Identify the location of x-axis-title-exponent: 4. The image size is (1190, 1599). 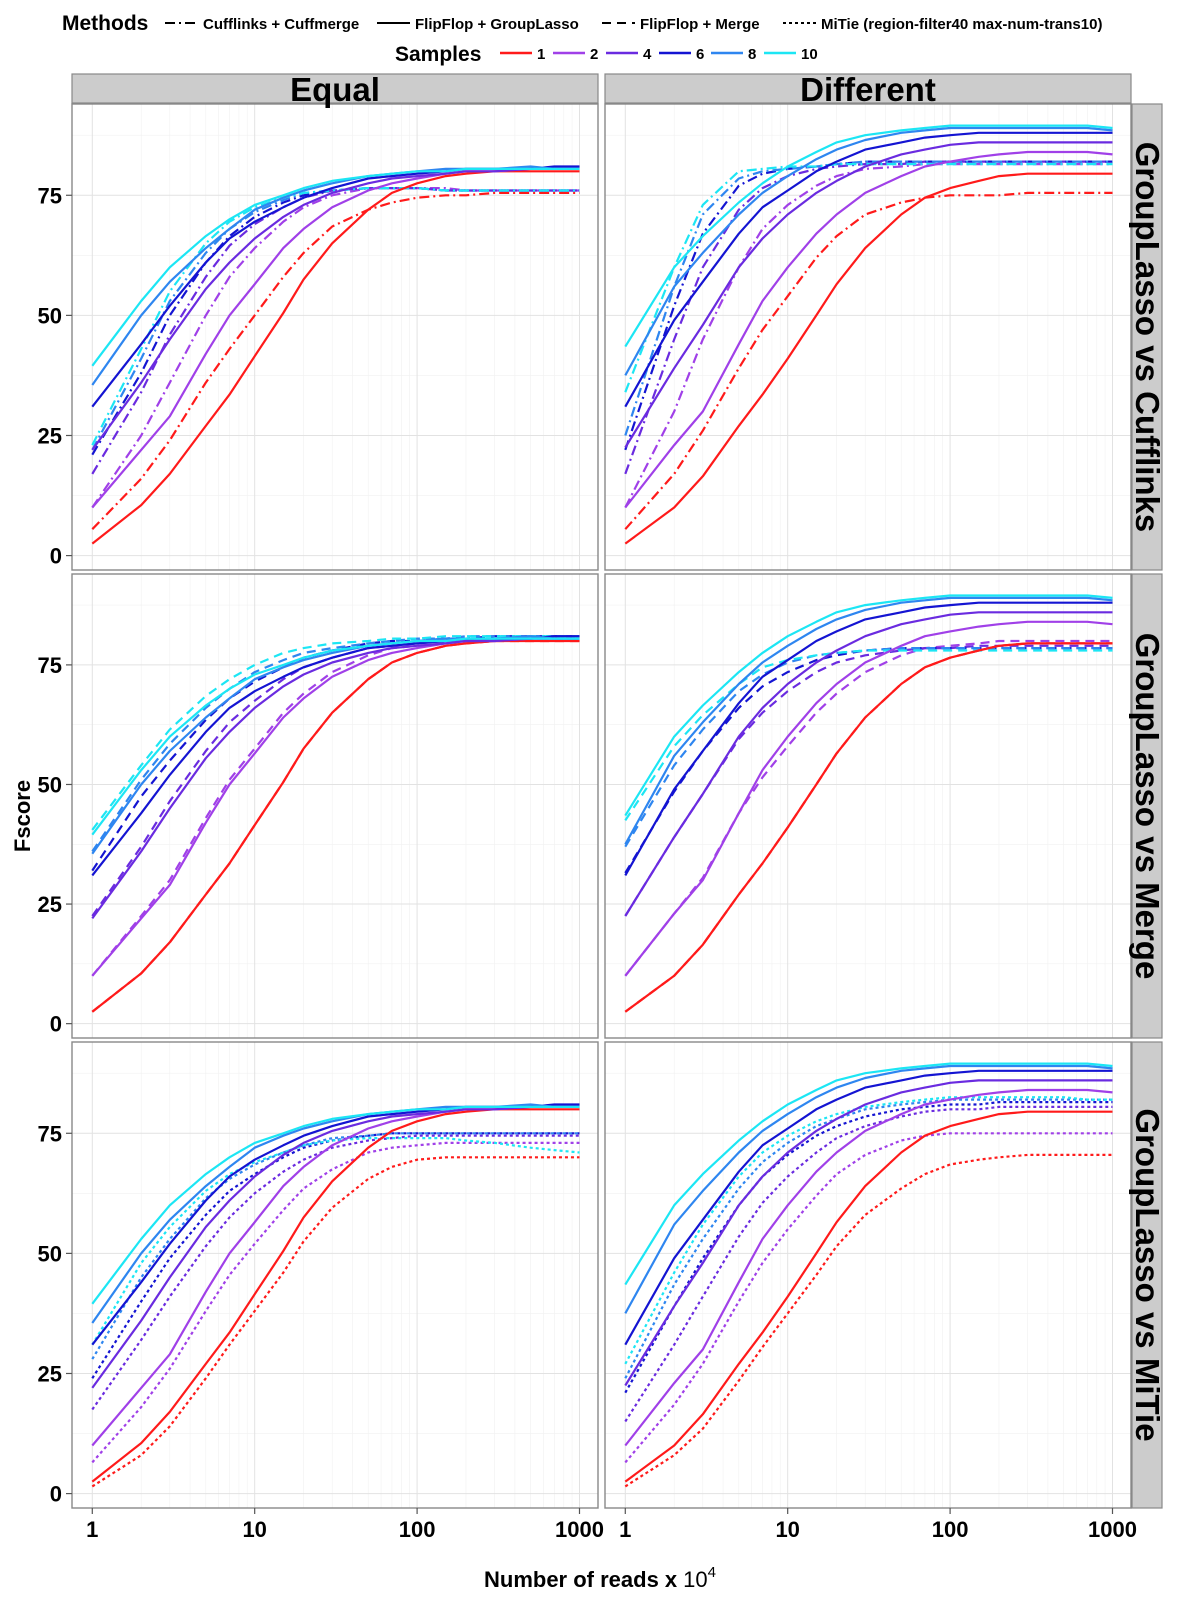
(712, 1572).